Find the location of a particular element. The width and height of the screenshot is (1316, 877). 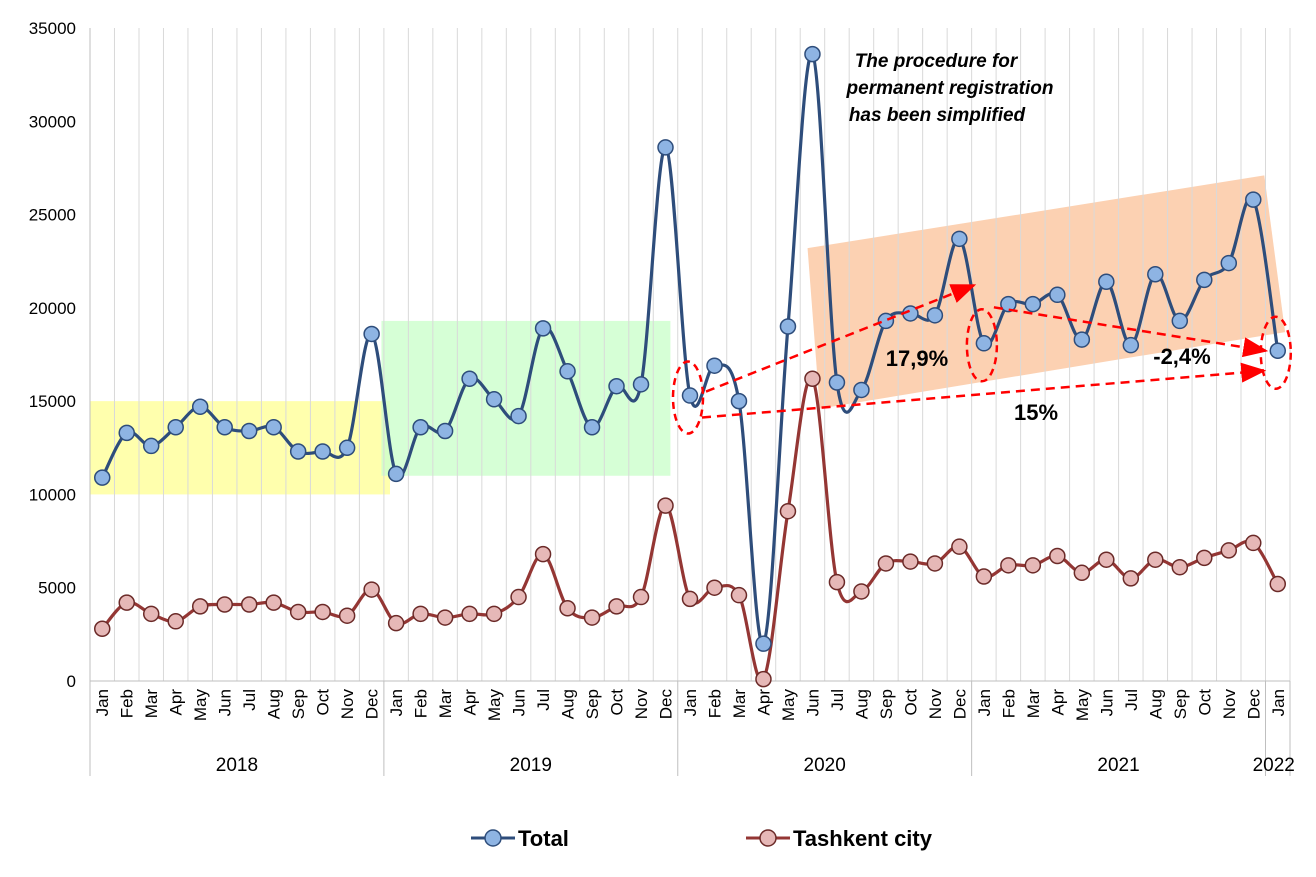

ellipse-jan-2020 is located at coordinates (688, 397).